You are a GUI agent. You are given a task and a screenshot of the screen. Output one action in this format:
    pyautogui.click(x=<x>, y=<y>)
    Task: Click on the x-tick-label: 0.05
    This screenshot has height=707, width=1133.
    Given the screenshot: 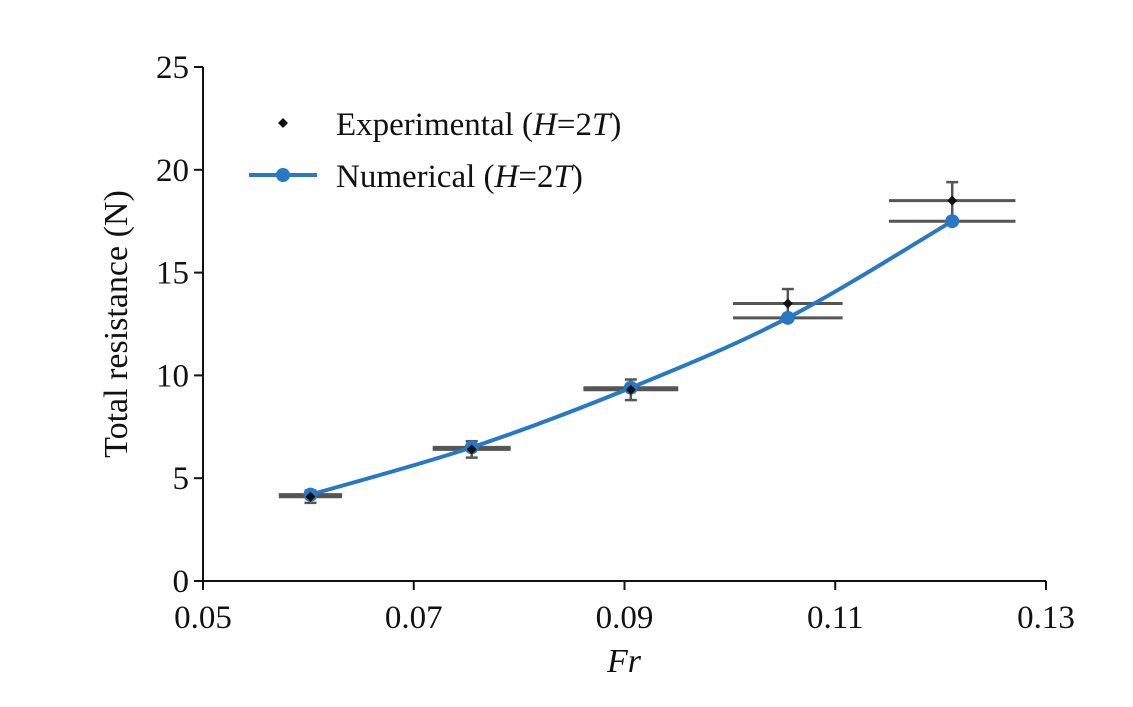 What is the action you would take?
    pyautogui.click(x=203, y=618)
    